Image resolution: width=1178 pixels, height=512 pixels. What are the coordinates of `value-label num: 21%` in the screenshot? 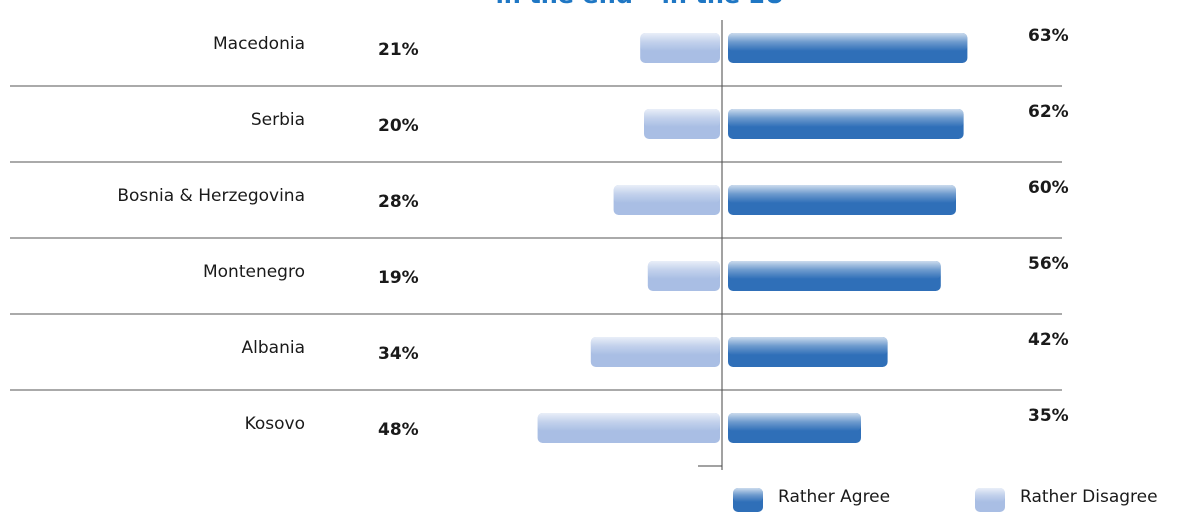 It's located at (398, 50).